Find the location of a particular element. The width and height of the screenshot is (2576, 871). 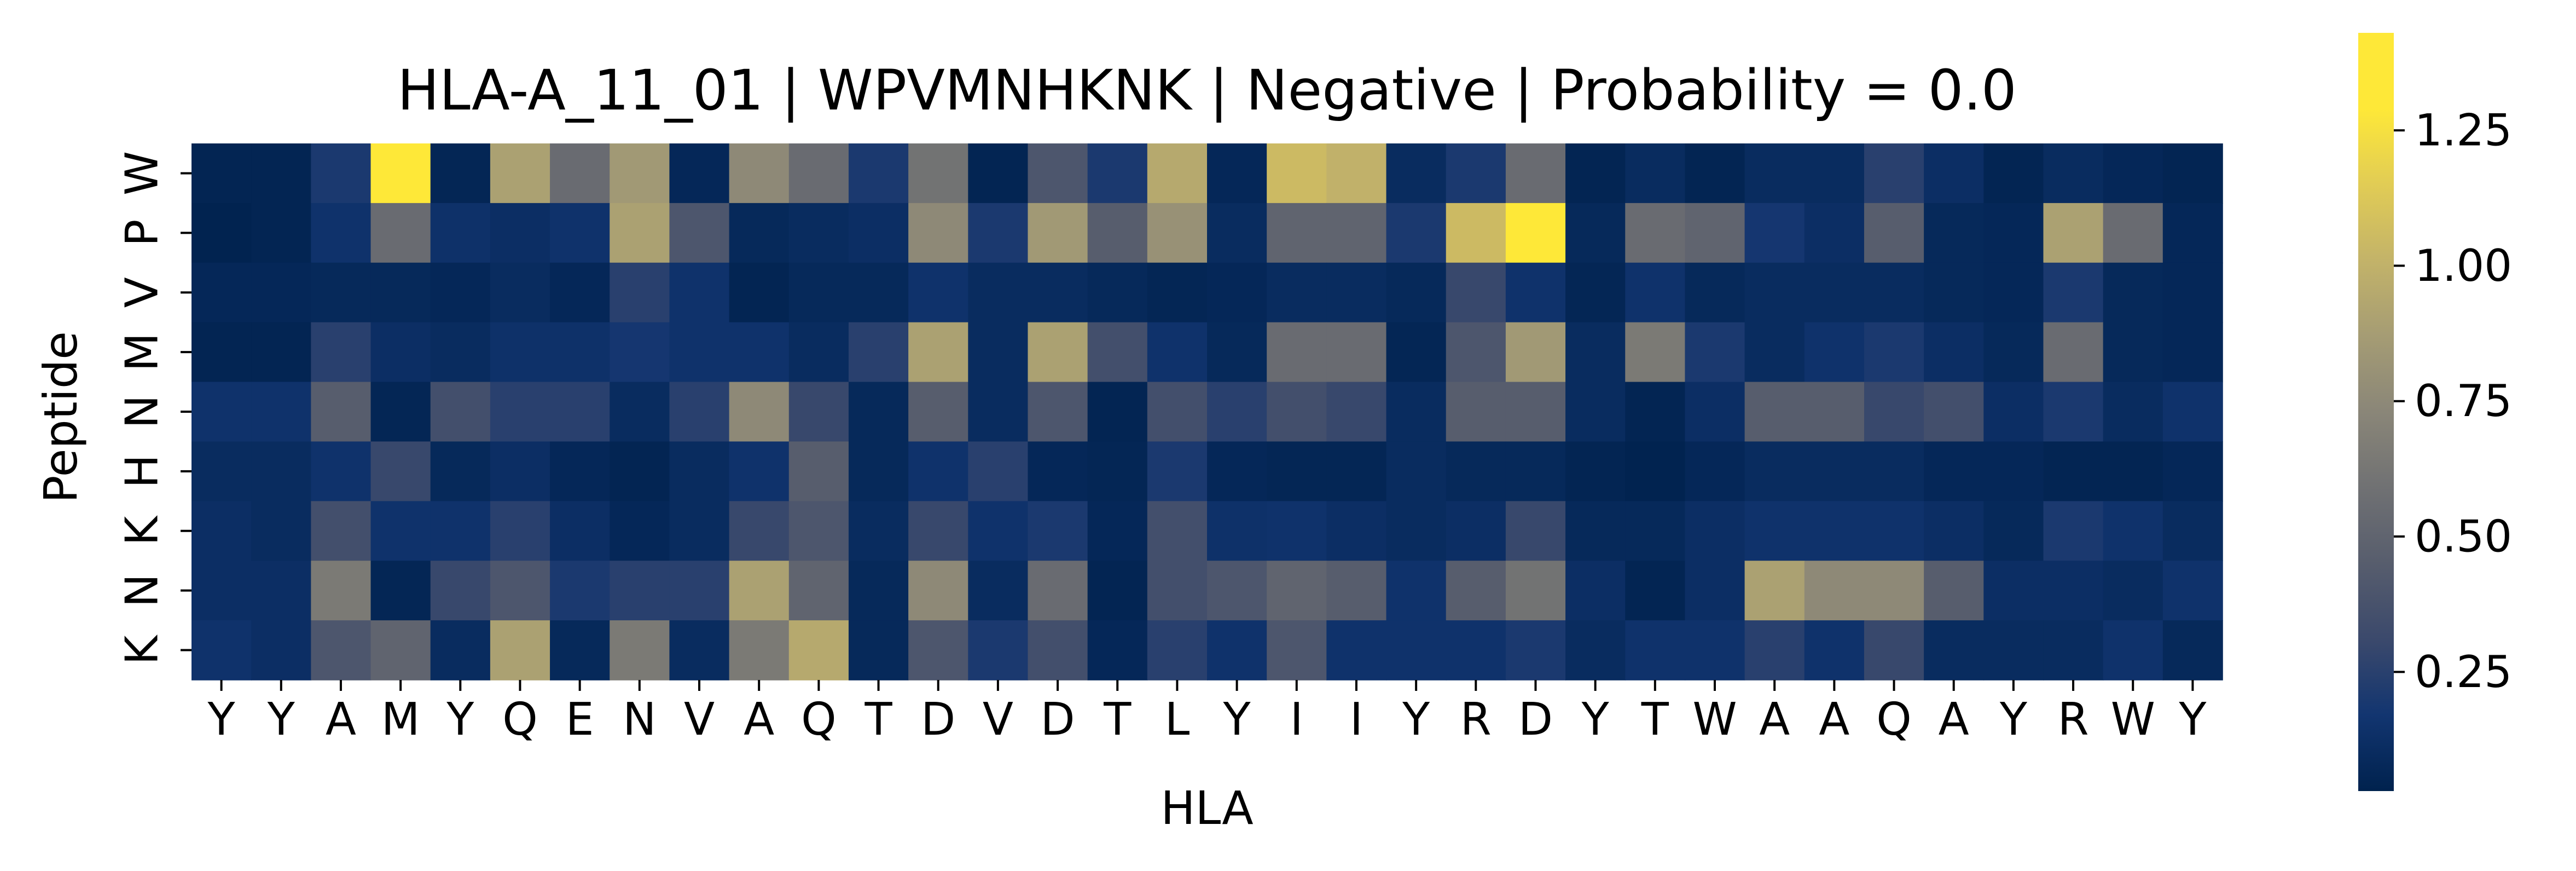

colorbar-tick-label: 1.25 is located at coordinates (2463, 130).